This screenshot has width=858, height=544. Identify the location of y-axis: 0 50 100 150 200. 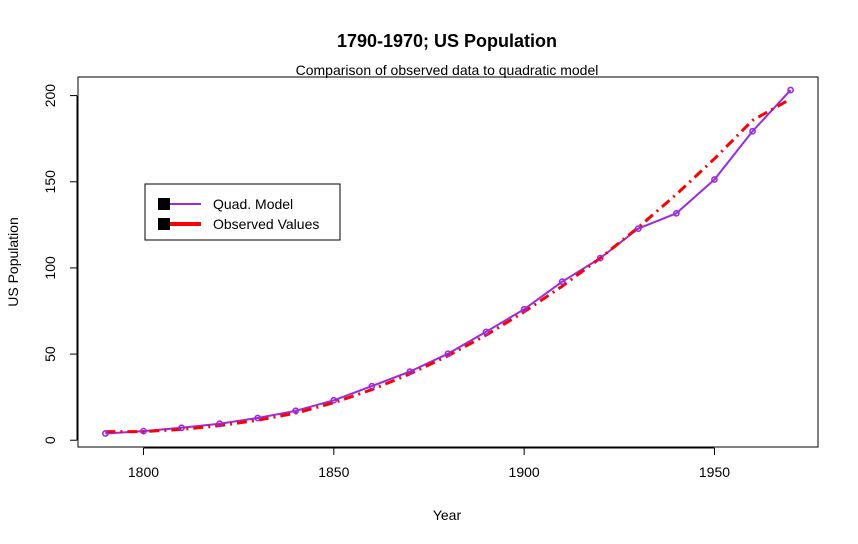
(60, 264).